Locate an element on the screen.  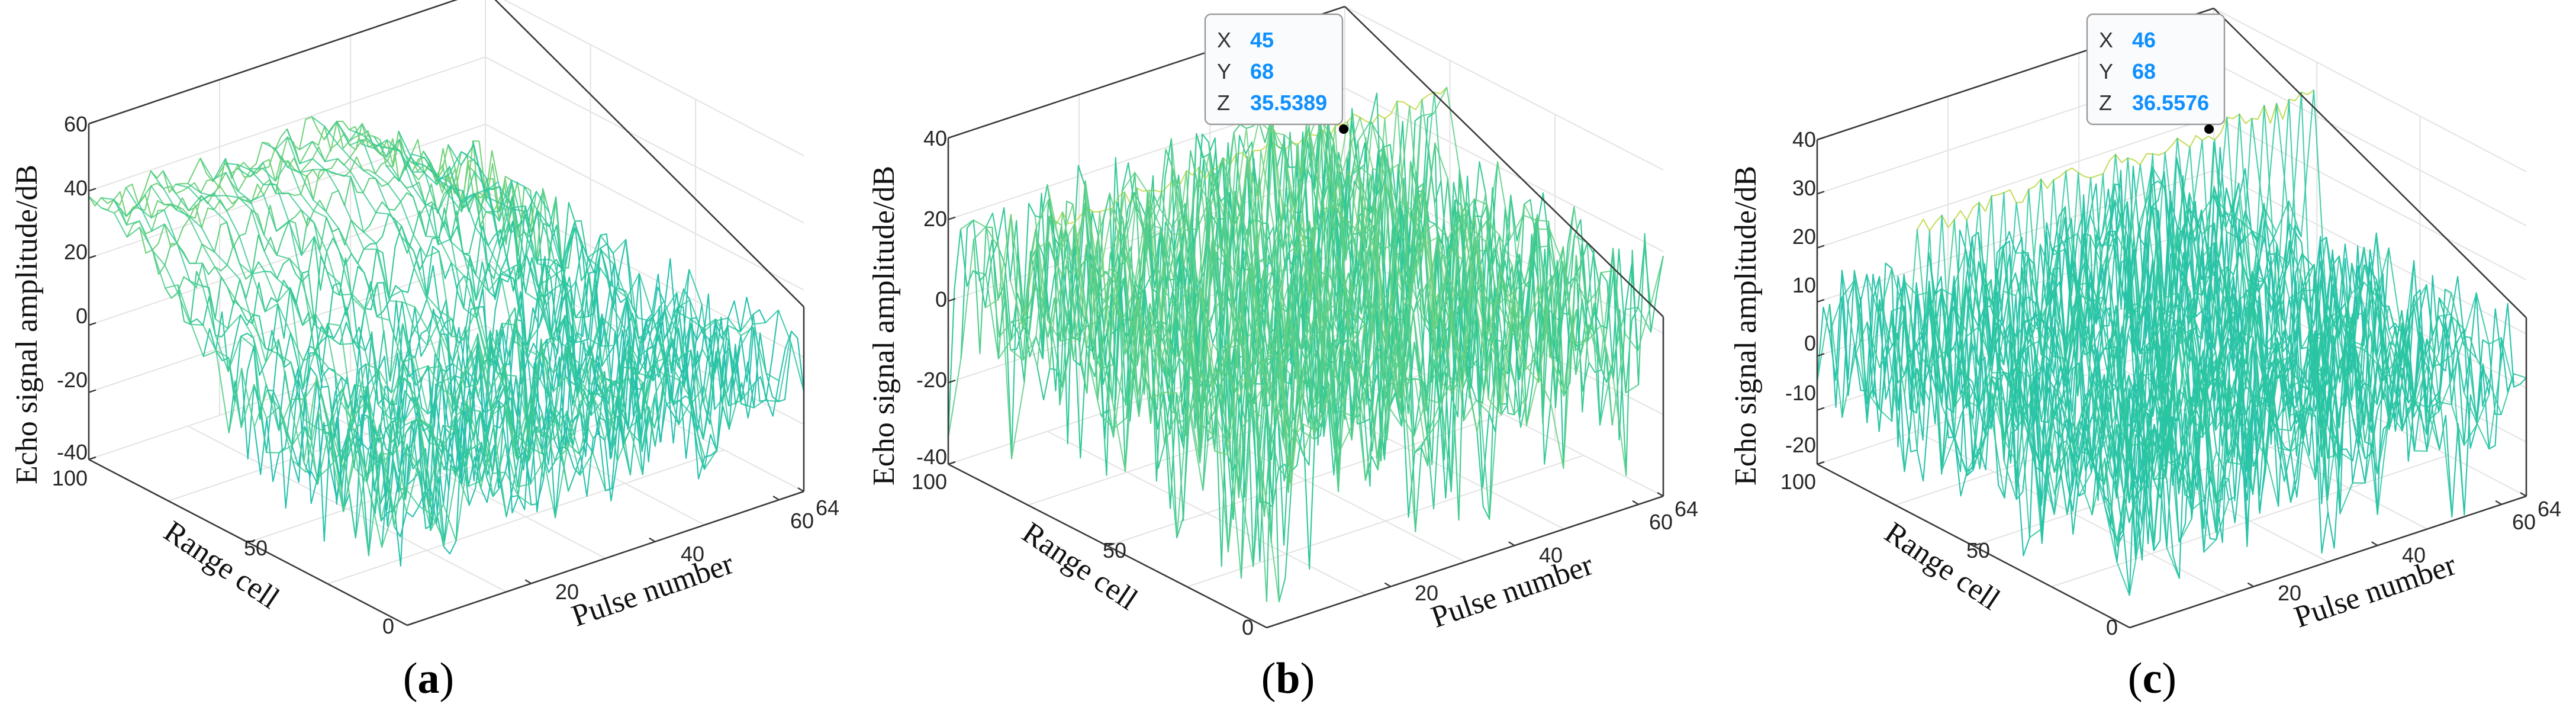
z-tick-label: -10 is located at coordinates (1800, 393).